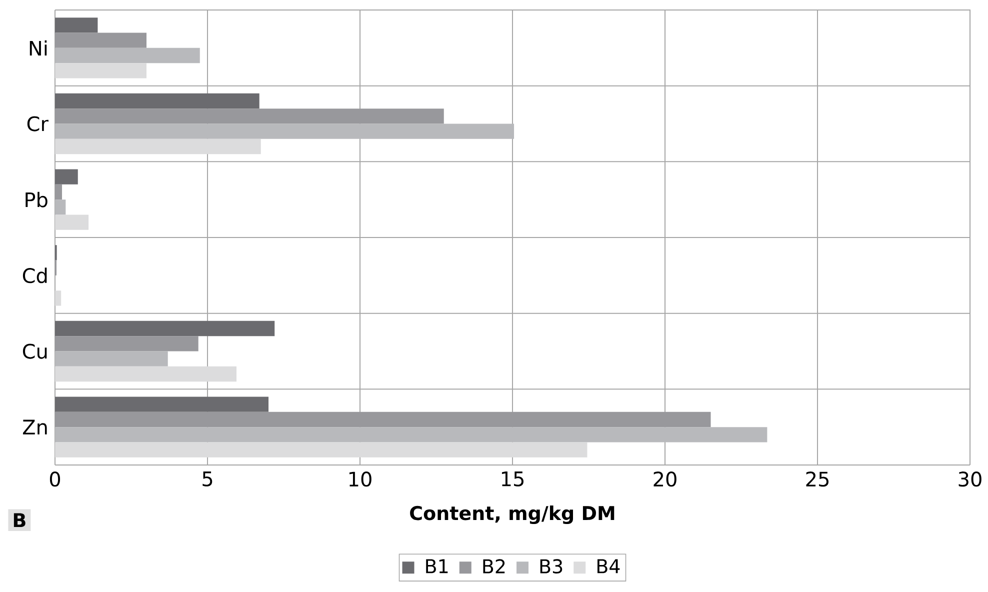 This screenshot has height=592, width=988. Describe the element at coordinates (34, 351) in the screenshot. I see `y-tick-label: Cu` at that location.